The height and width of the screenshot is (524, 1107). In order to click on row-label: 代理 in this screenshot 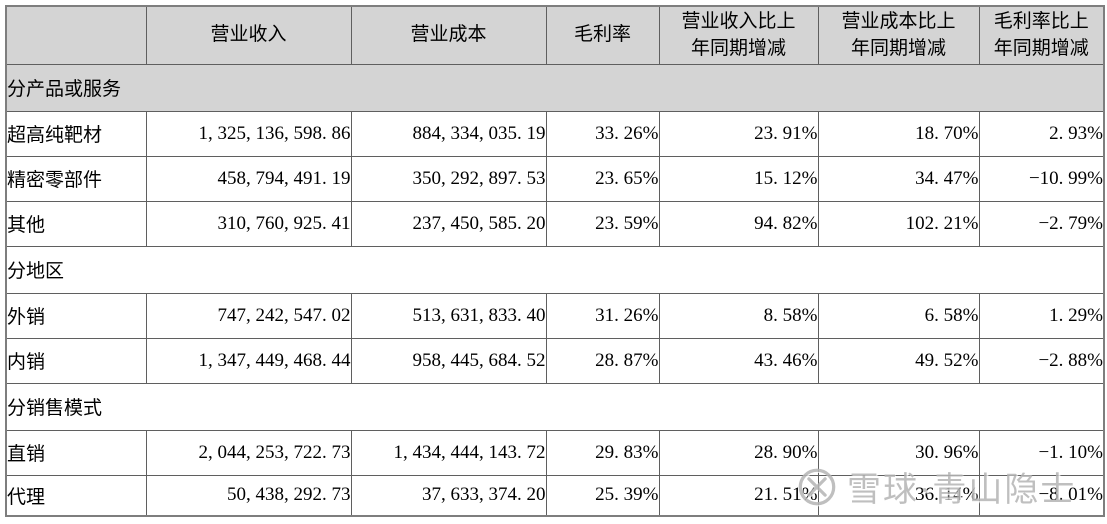, I will do `click(76, 495)`.